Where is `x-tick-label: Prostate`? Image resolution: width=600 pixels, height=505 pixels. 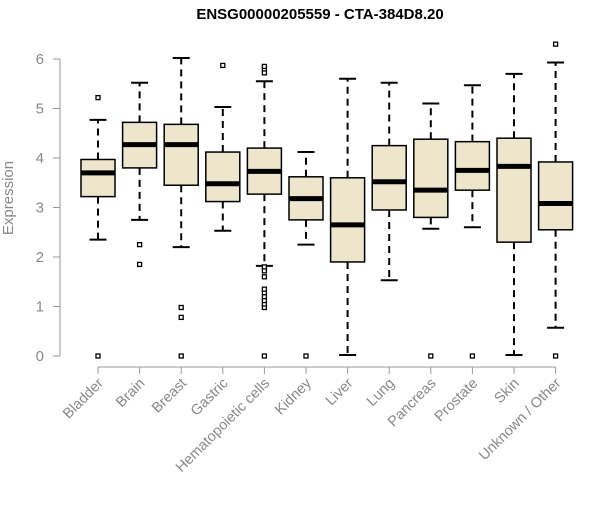 x-tick-label: Prostate is located at coordinates (456, 400).